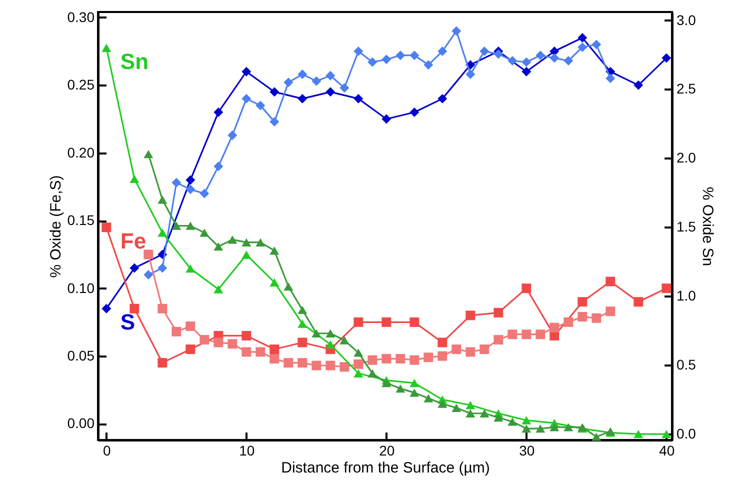 The image size is (734, 495). Describe the element at coordinates (81, 152) in the screenshot. I see `y-tick-label: 0.20` at that location.